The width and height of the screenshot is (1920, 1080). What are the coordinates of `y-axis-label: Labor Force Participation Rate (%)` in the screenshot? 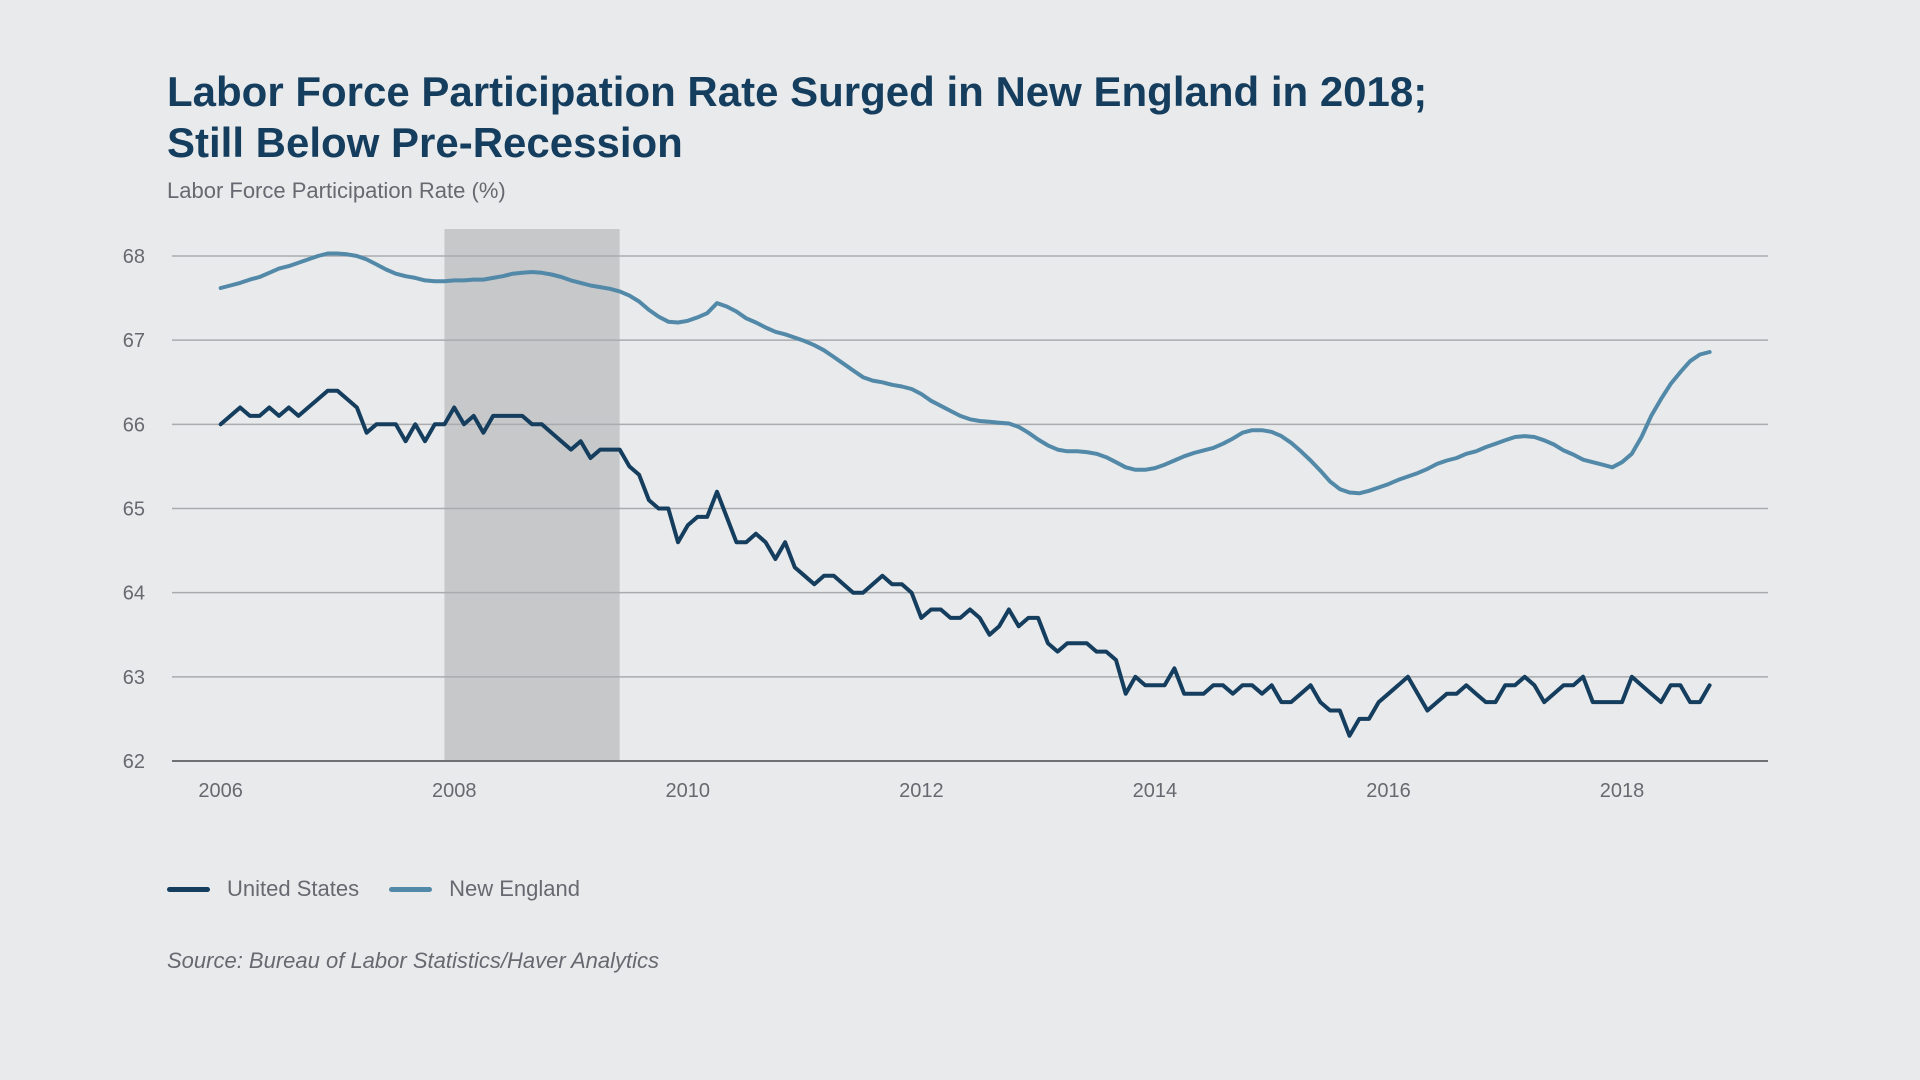 It's located at (336, 190).